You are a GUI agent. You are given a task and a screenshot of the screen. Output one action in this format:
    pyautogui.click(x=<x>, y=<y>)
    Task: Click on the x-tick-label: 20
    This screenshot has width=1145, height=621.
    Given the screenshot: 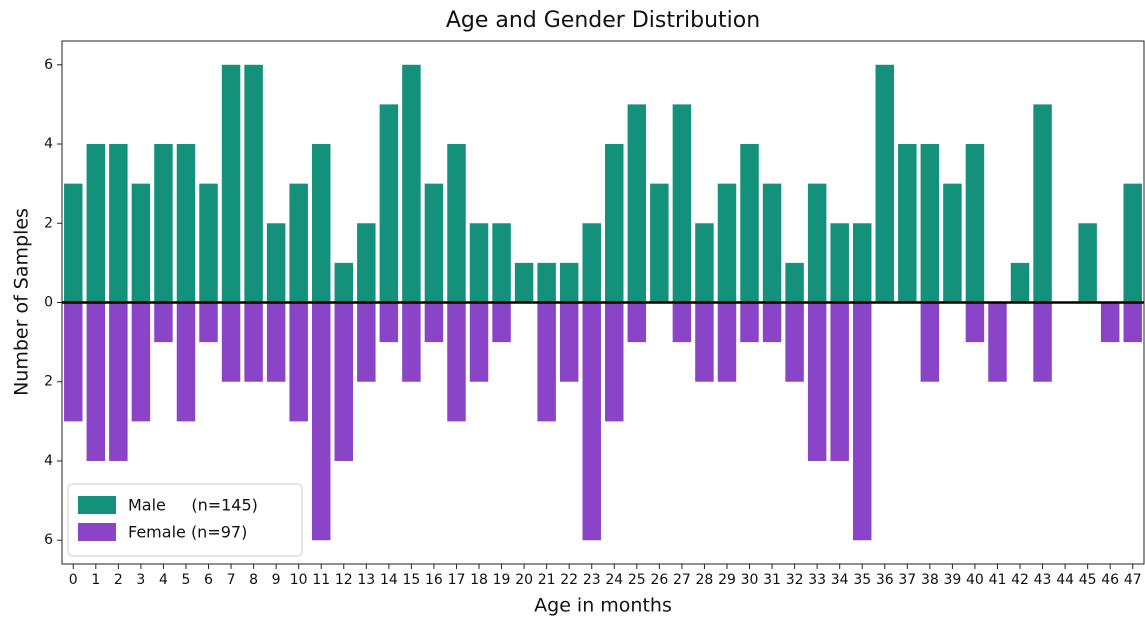 What is the action you would take?
    pyautogui.click(x=524, y=580)
    